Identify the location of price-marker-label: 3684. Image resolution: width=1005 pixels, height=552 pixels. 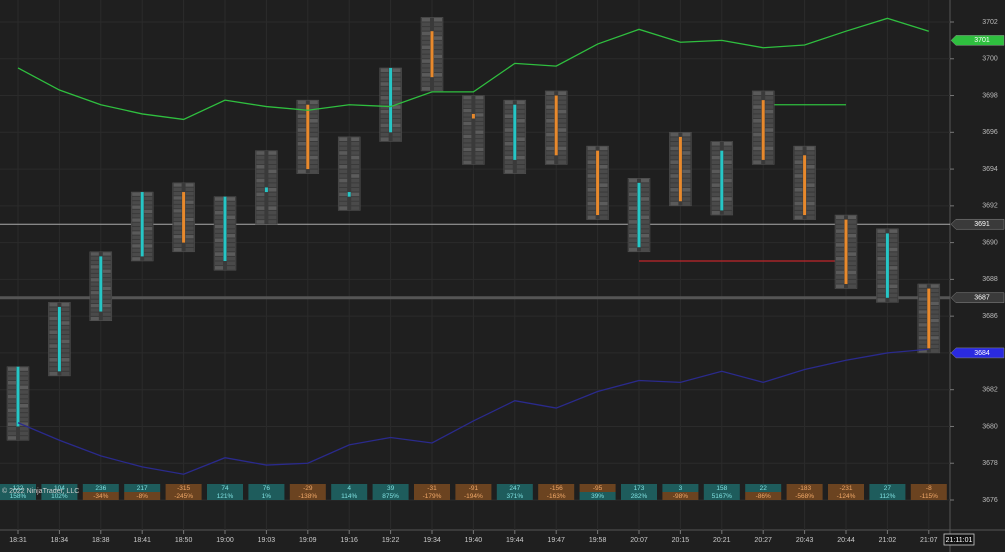
(982, 353).